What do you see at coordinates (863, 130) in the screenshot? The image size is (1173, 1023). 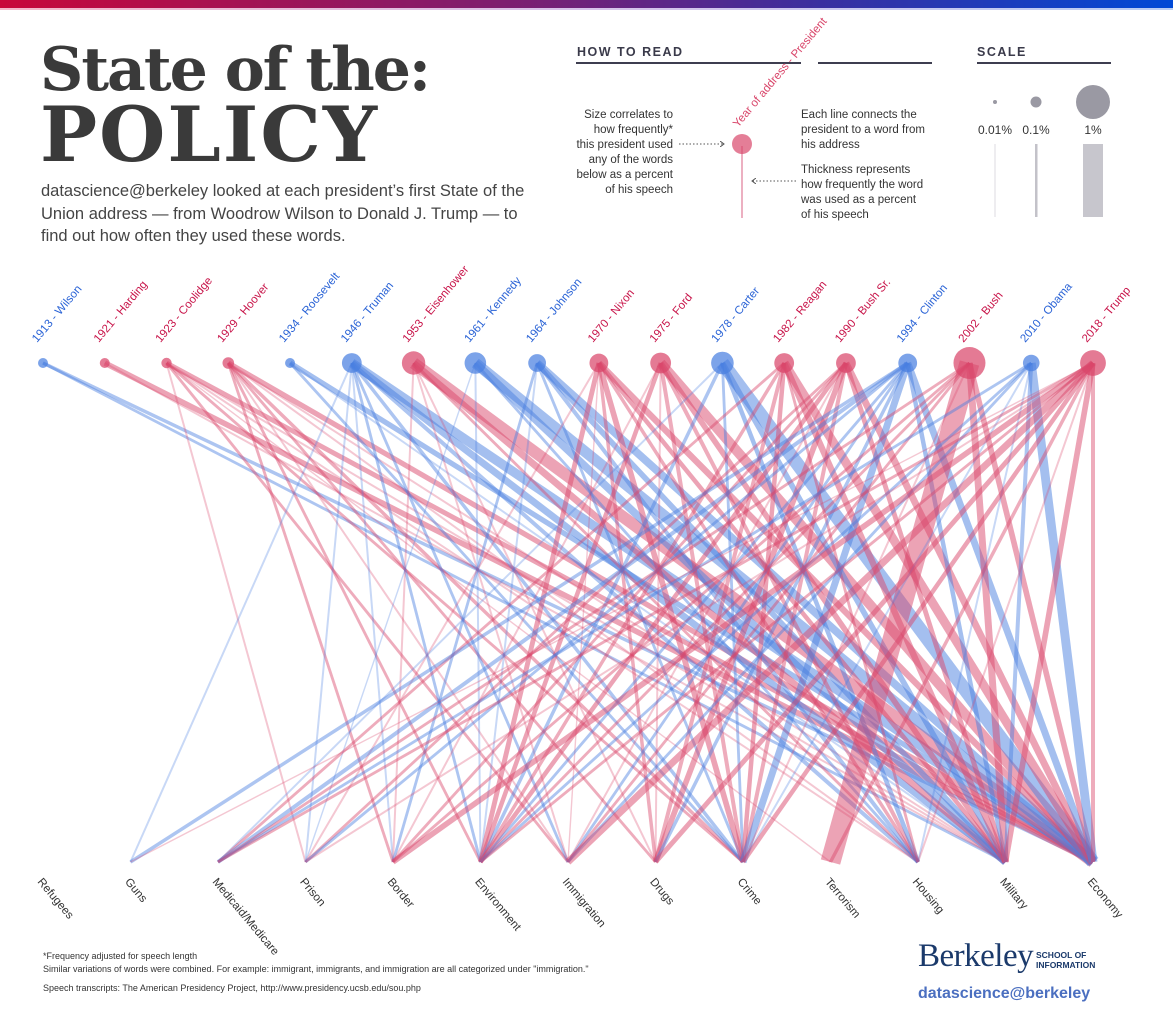 I see `line-note-line: president to a word from` at bounding box center [863, 130].